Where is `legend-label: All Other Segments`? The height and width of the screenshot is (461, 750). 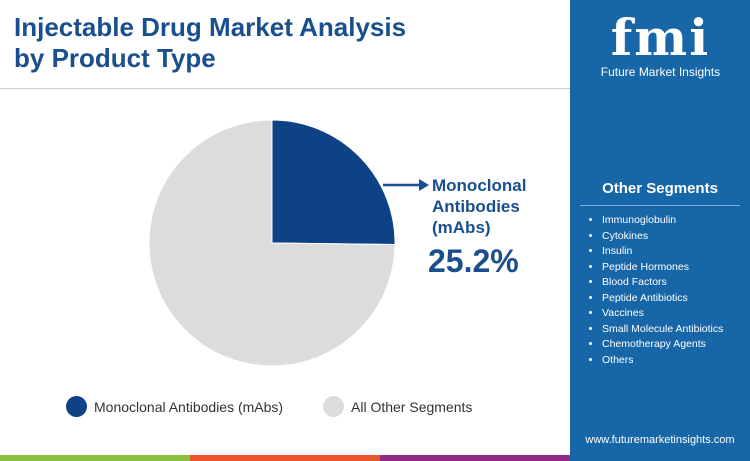 legend-label: All Other Segments is located at coordinates (412, 406).